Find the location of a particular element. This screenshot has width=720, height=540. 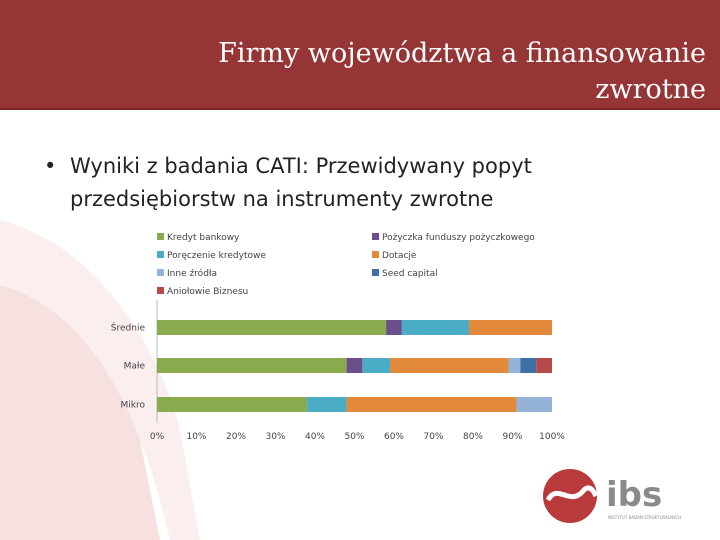

x-tick-label: 30% is located at coordinates (275, 437).